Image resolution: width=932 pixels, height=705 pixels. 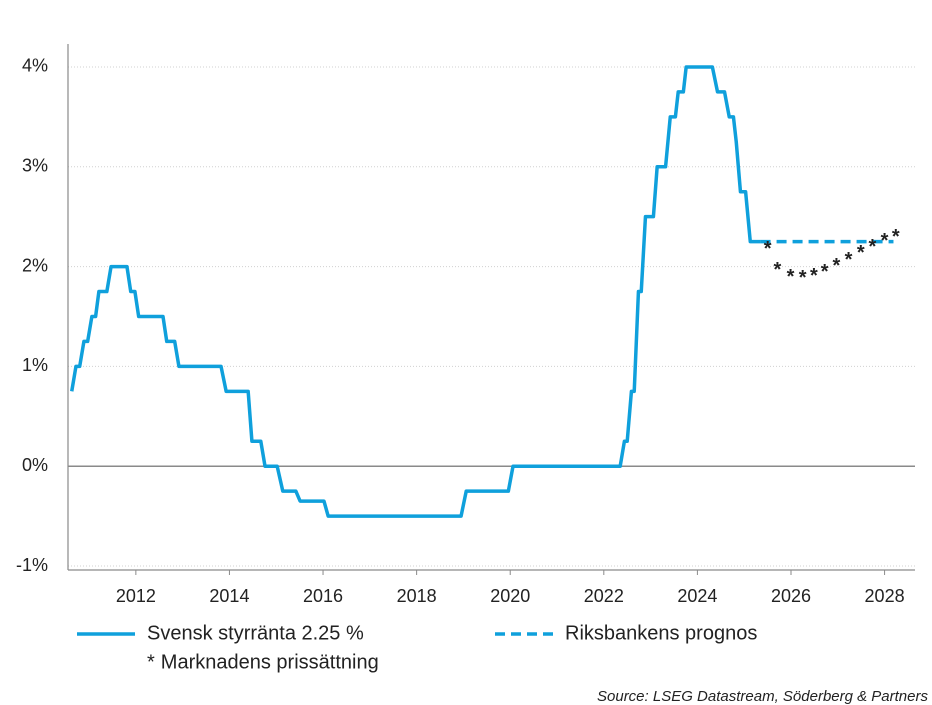 What do you see at coordinates (35, 265) in the screenshot?
I see `y-tick-label: 2%` at bounding box center [35, 265].